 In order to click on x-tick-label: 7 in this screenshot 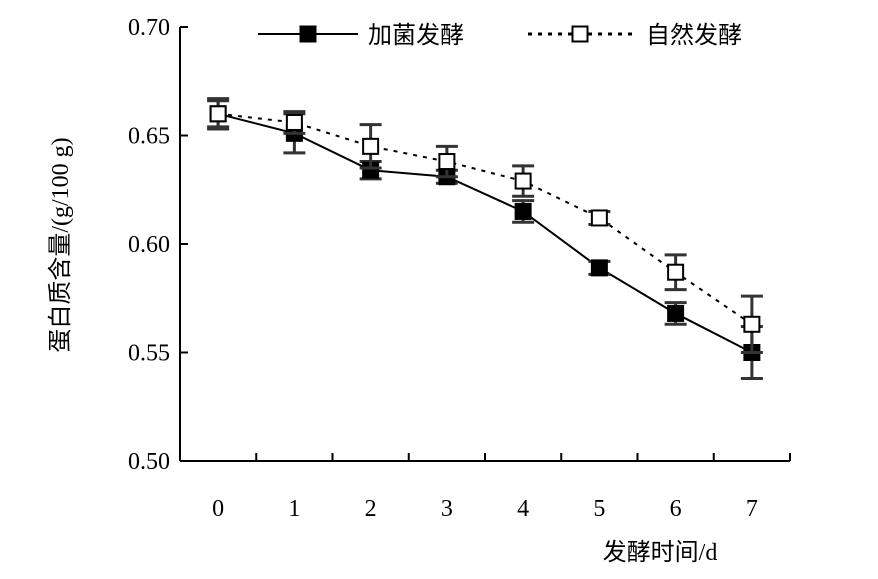, I will do `click(752, 509)`.